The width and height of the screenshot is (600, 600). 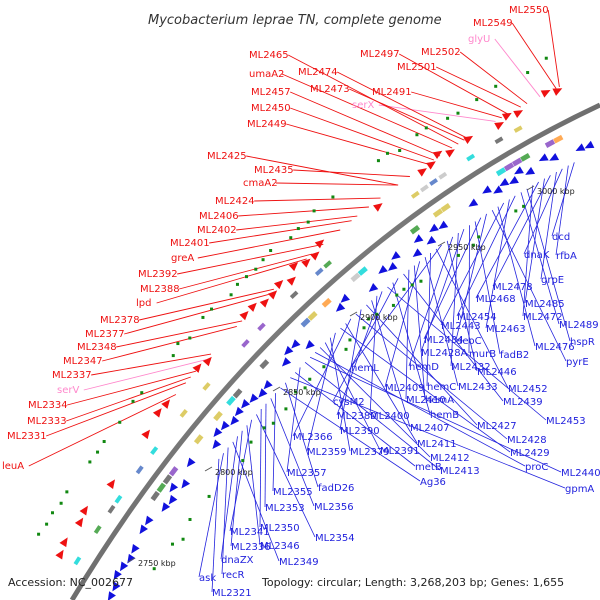 What do you see at coordinates (160, 289) in the screenshot?
I see `outer-gene-label: ML2388` at bounding box center [160, 289].